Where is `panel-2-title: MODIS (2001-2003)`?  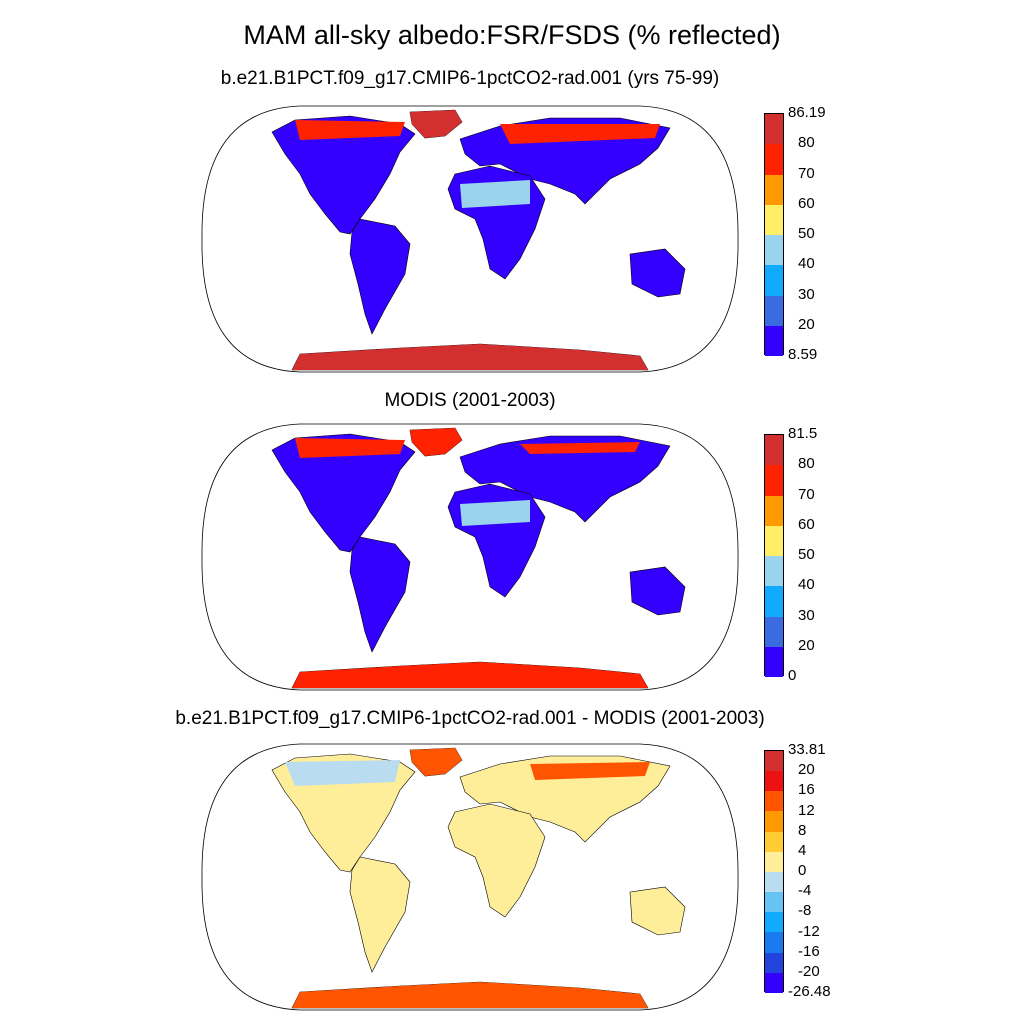
panel-2-title: MODIS (2001-2003) is located at coordinates (470, 400).